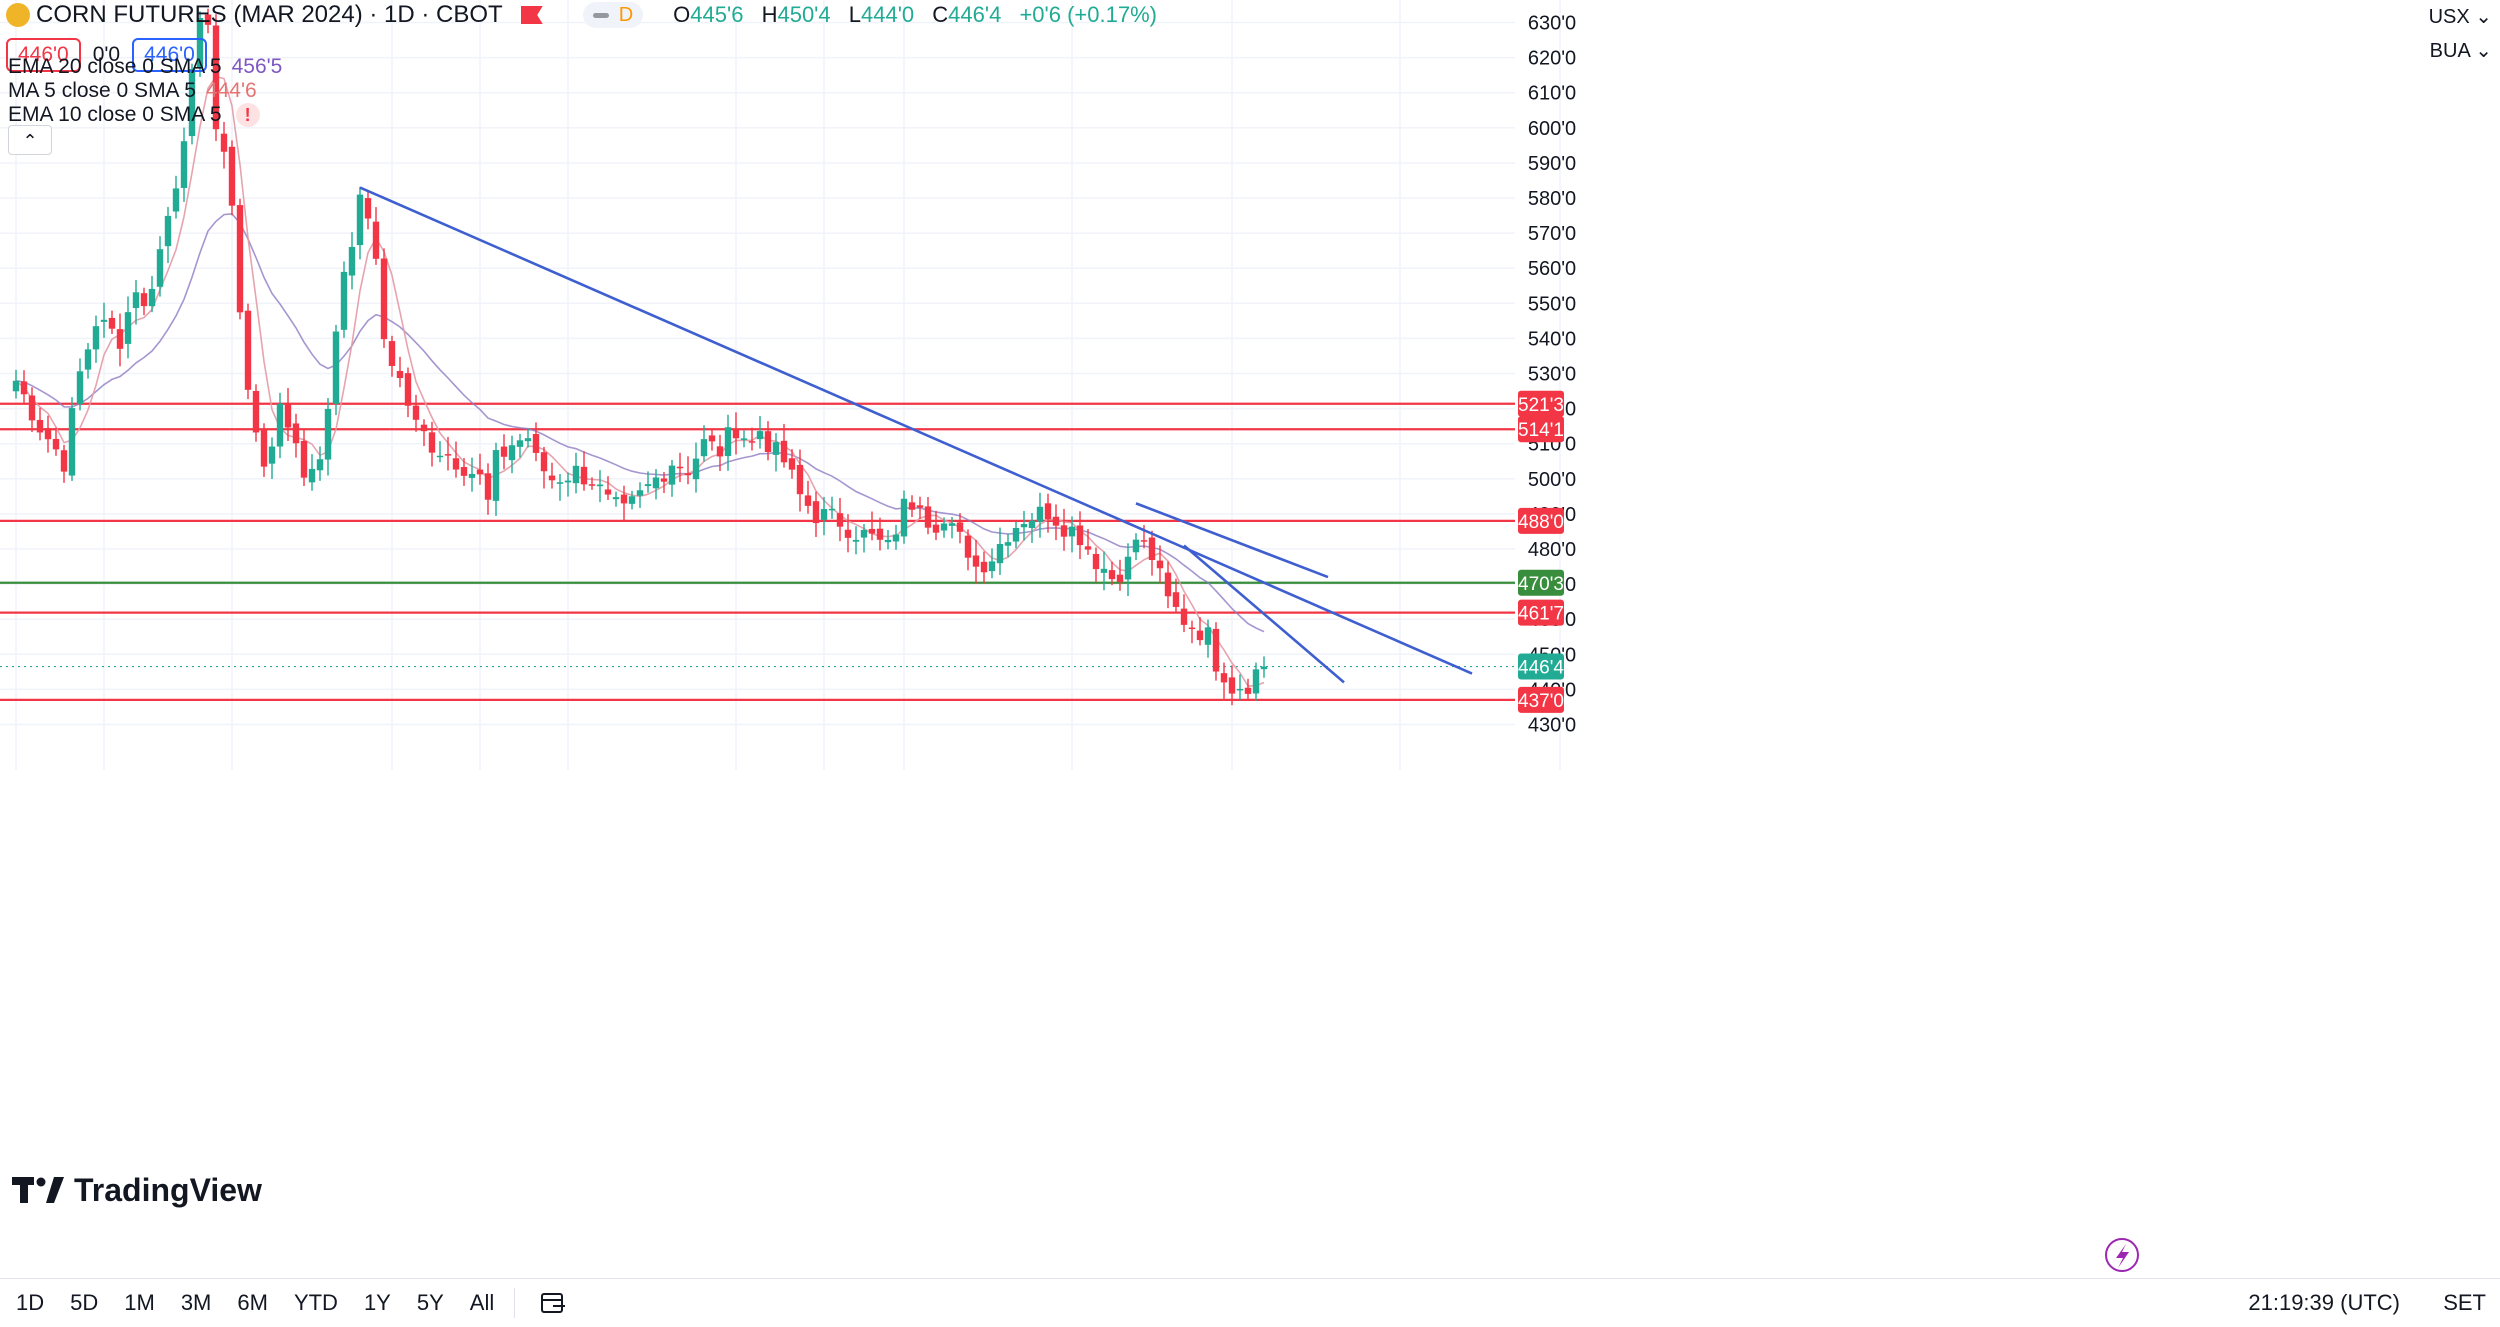 This screenshot has width=2500, height=1327. What do you see at coordinates (2324, 1302) in the screenshot?
I see `utc-clock: 21:19:39 (UTC)` at bounding box center [2324, 1302].